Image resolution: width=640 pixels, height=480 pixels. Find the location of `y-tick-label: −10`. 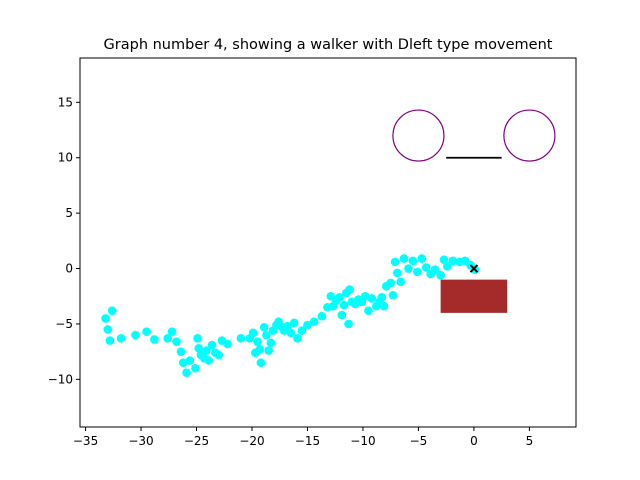

y-tick-label: −10 is located at coordinates (60, 379).